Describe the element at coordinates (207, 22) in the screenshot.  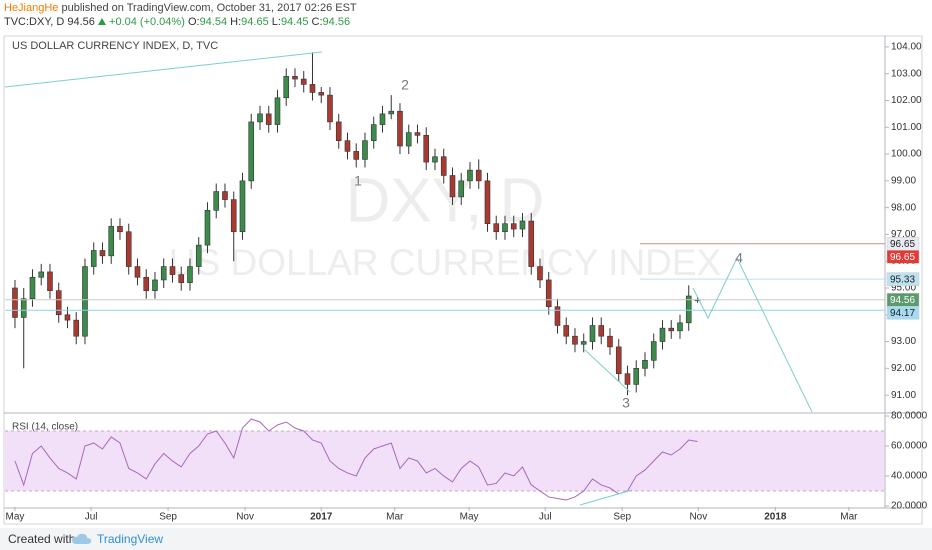
I see `ohlc-0: O:94.54` at that location.